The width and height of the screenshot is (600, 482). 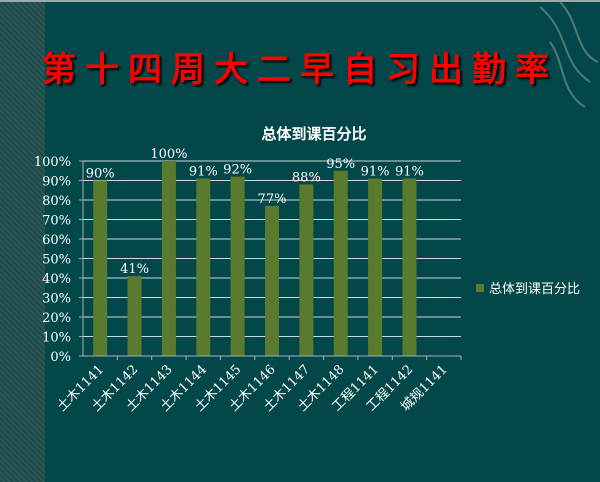 What do you see at coordinates (569, 55) in the screenshot?
I see `phoenix-ornament` at bounding box center [569, 55].